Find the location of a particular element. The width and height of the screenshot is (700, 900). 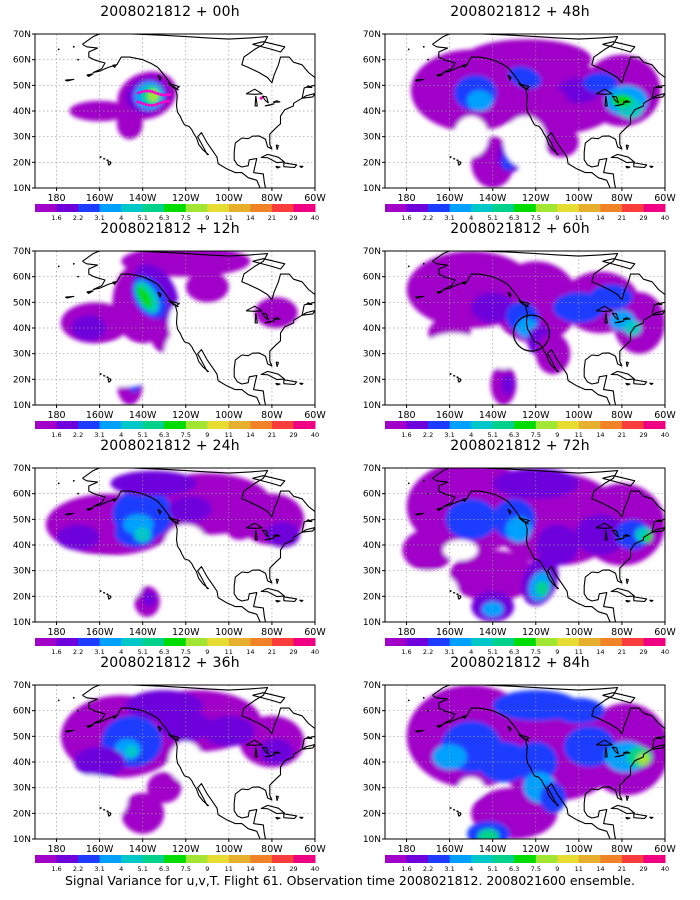

coastline is located at coordinates (540, 111).